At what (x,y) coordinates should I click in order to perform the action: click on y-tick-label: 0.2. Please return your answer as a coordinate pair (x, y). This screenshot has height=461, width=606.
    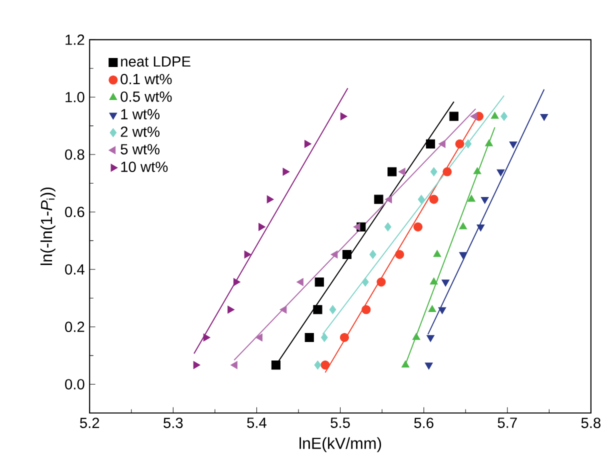
    Looking at the image, I should click on (74, 327).